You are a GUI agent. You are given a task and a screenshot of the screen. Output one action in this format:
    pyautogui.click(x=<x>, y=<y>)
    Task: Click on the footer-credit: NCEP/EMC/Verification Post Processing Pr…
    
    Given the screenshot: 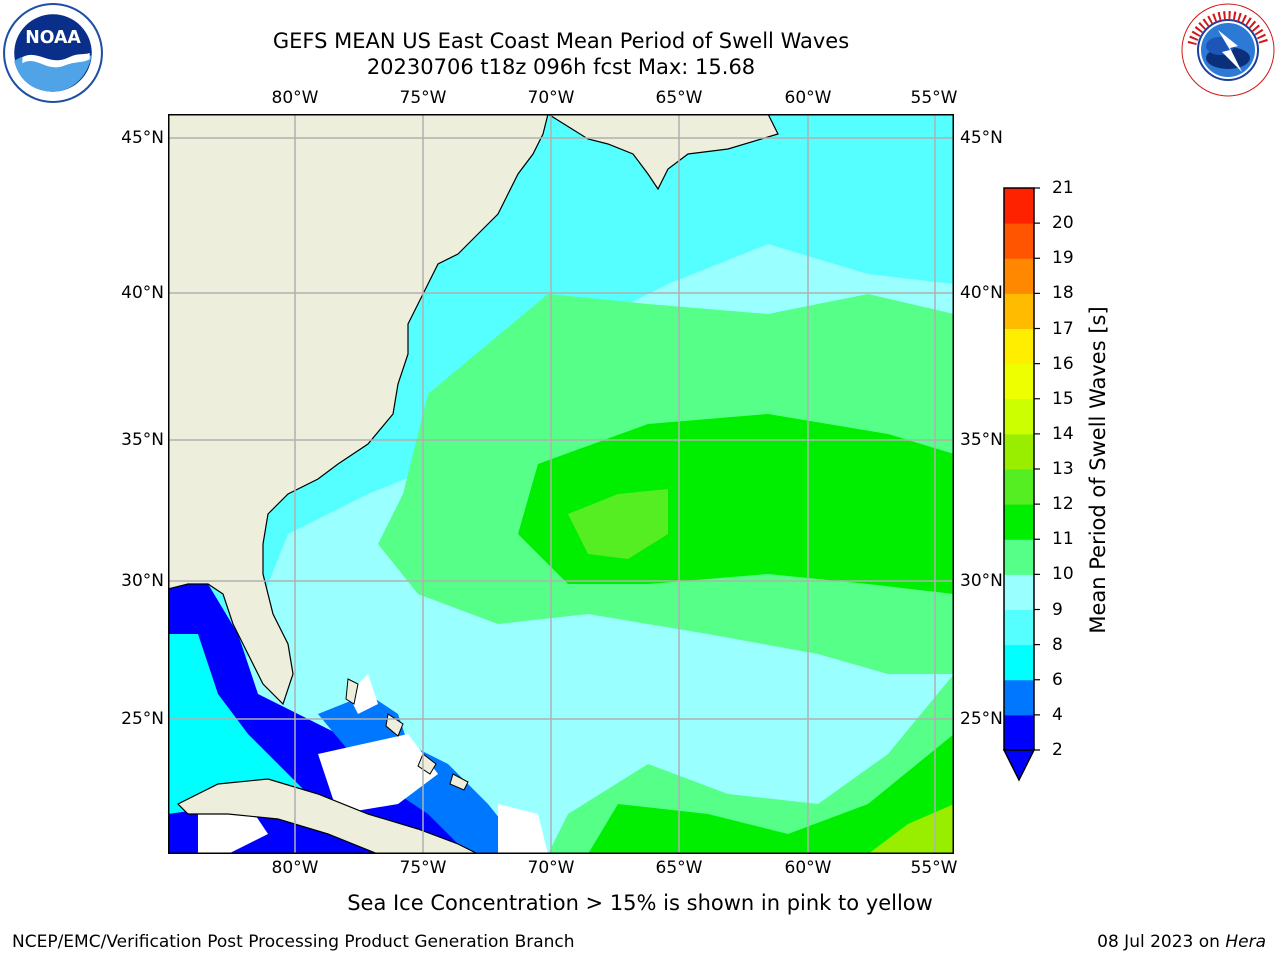 What is the action you would take?
    pyautogui.click(x=293, y=942)
    